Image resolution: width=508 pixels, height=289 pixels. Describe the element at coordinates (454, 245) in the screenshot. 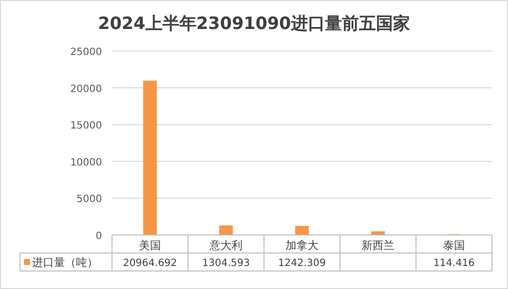

I see `x-tick-label: 泰国` at that location.